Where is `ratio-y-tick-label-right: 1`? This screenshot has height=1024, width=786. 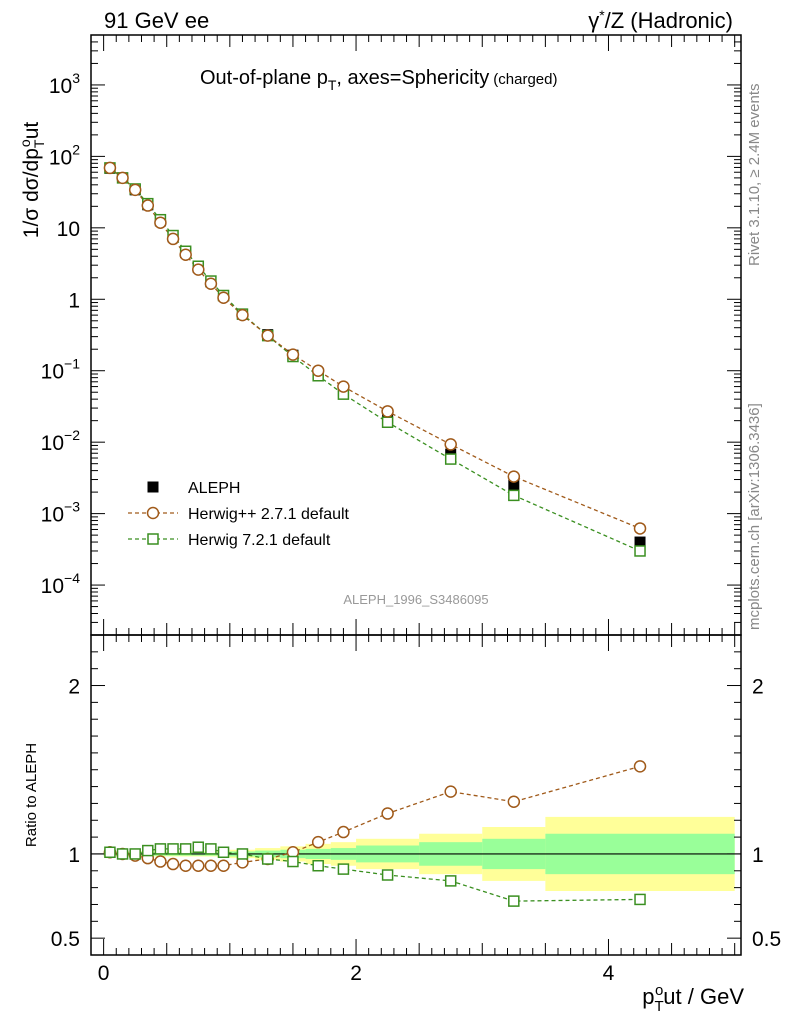 ratio-y-tick-label-right: 1 is located at coordinates (758, 855).